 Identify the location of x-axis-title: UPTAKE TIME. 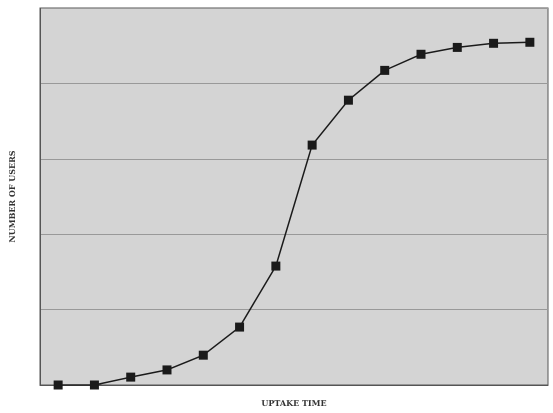
(294, 403).